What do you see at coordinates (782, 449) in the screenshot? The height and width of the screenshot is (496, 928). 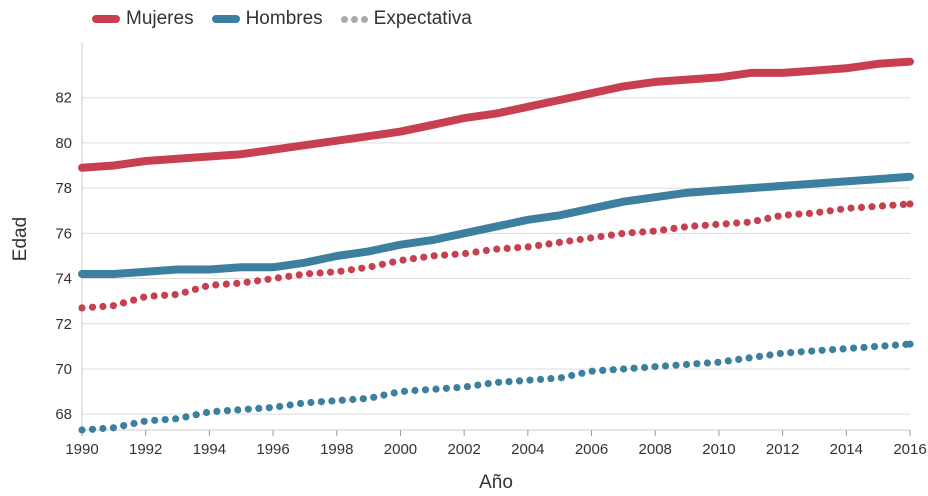 I see `x-tick-label-2012: 2012` at bounding box center [782, 449].